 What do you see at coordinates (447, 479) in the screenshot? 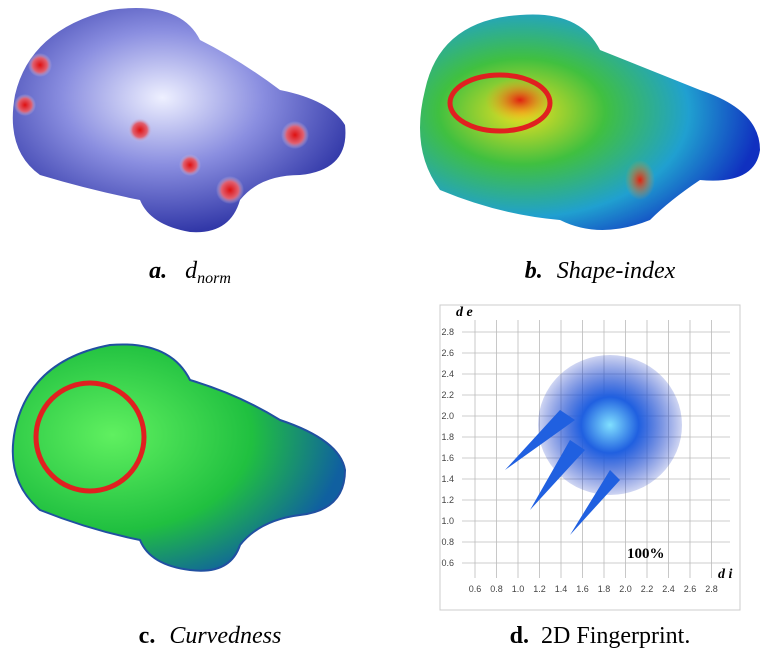
I see `y-tick-label: 1.4` at bounding box center [447, 479].